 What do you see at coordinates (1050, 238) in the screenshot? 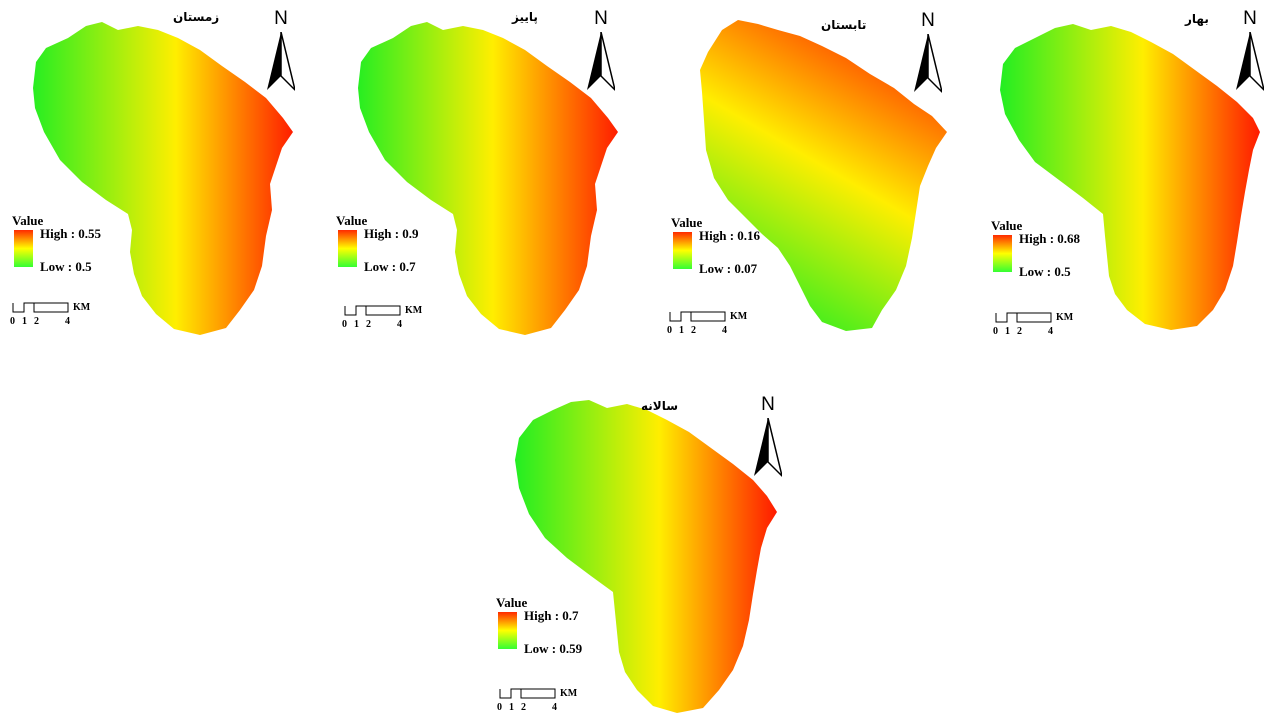
I see `legend-high: High : 0.68` at bounding box center [1050, 238].